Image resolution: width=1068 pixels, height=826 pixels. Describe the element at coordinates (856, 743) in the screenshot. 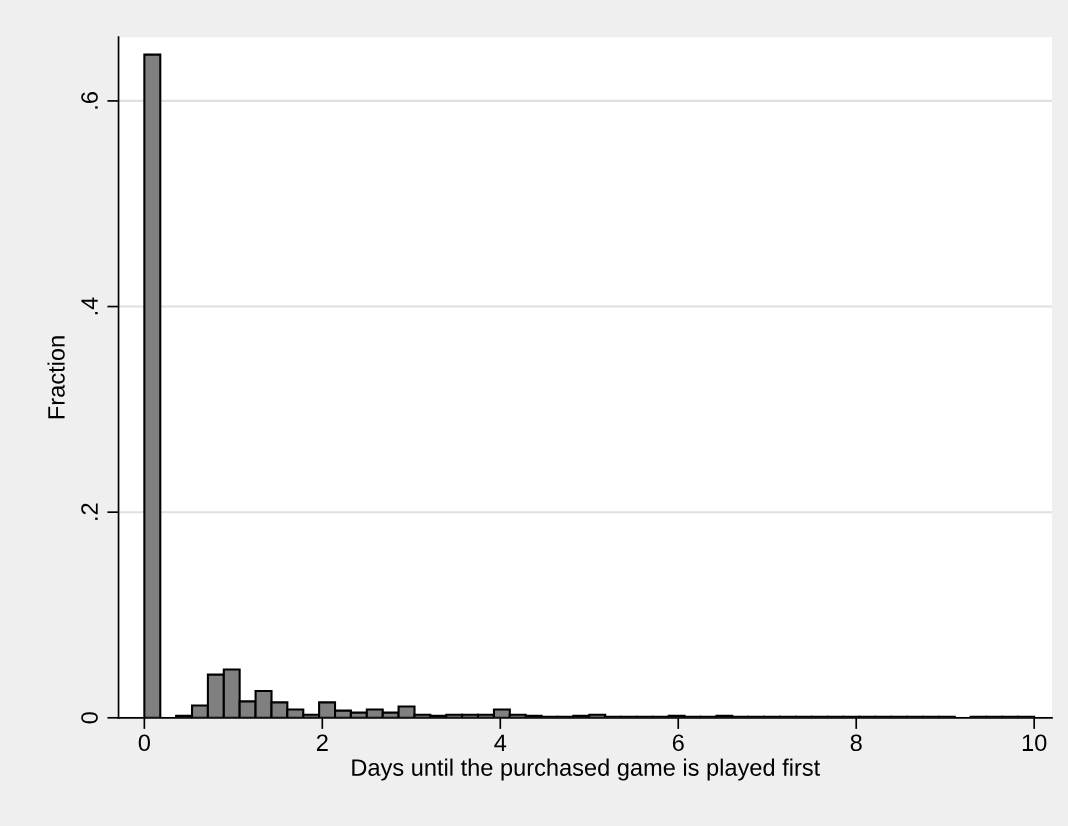

I see `x-tick-label: 8` at that location.